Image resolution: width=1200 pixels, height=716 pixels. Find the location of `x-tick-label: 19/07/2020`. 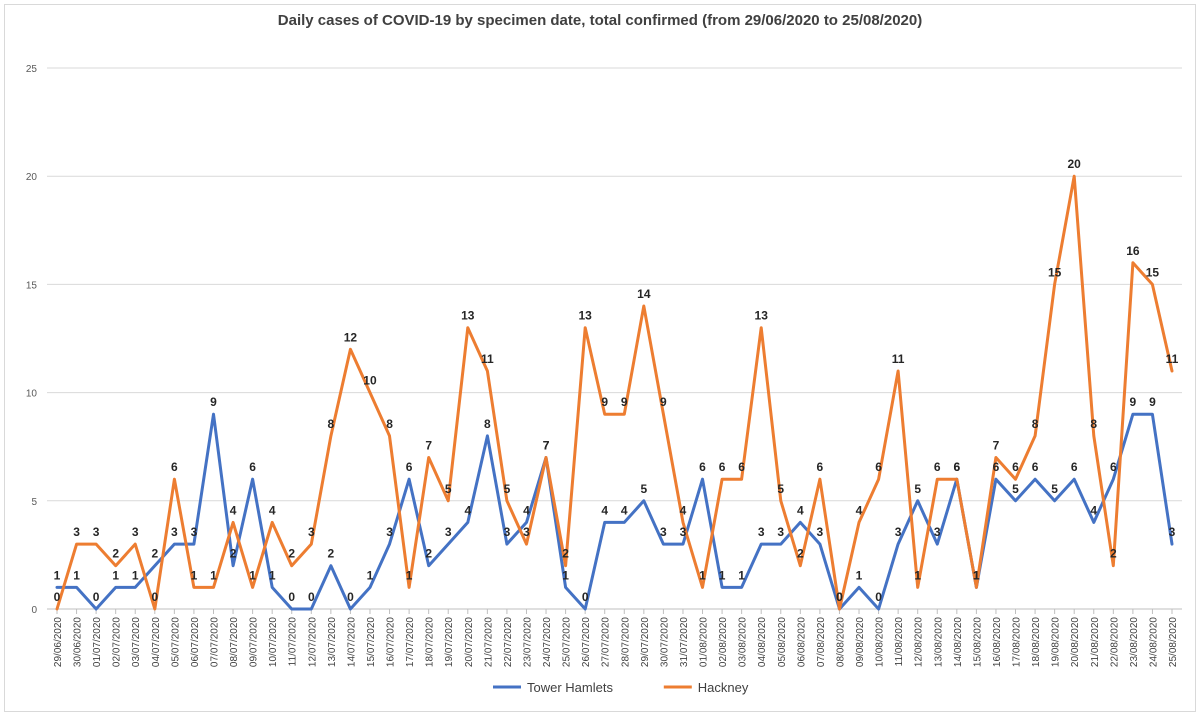

x-tick-label: 19/07/2020 is located at coordinates (449, 642).